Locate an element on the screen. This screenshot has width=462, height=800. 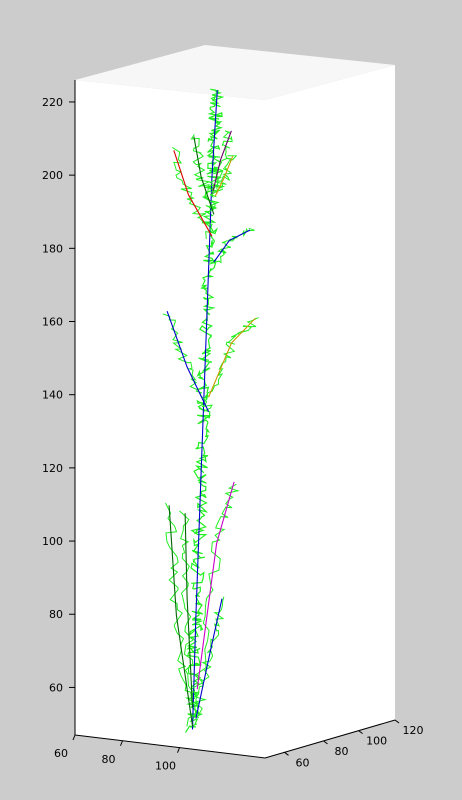
z-tick-label: 180 is located at coordinates (52, 248).